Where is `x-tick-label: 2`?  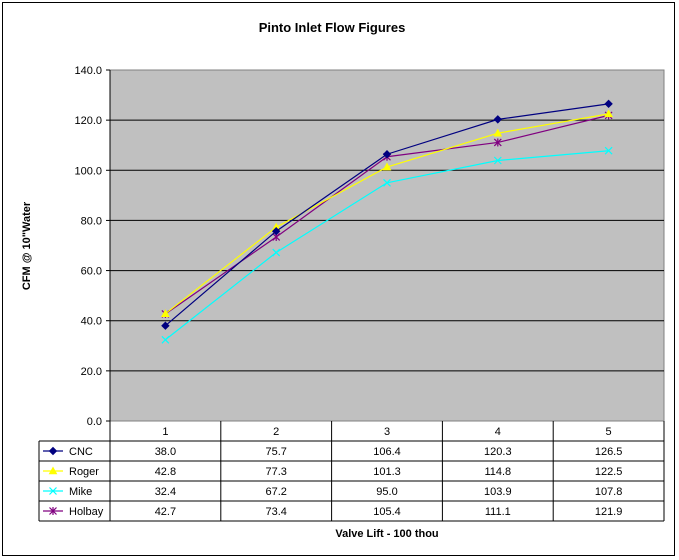
x-tick-label: 2 is located at coordinates (276, 432).